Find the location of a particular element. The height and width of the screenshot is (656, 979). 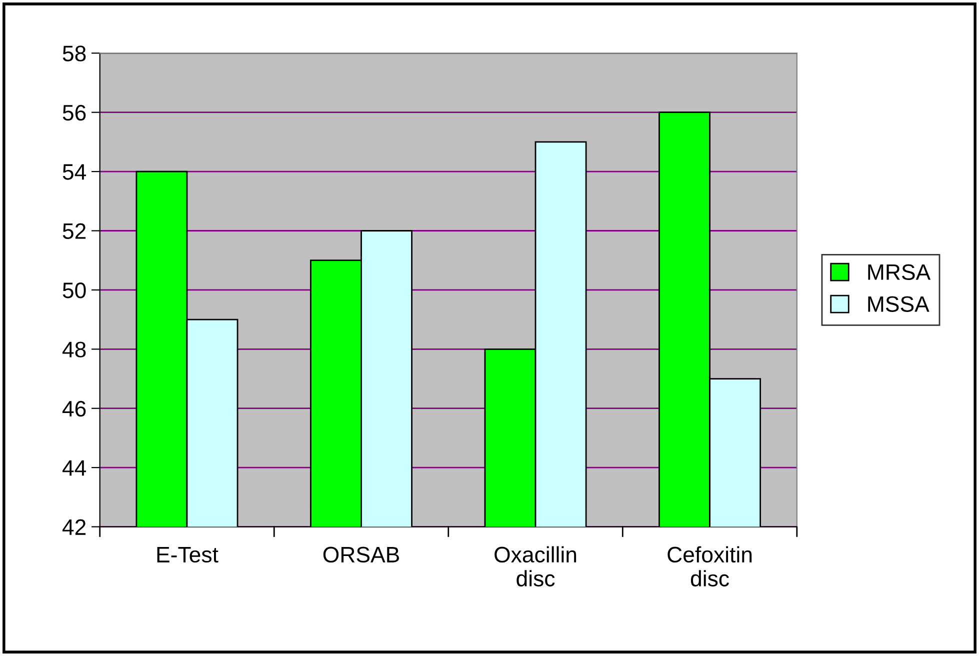

legend-label: MSSA is located at coordinates (899, 304).